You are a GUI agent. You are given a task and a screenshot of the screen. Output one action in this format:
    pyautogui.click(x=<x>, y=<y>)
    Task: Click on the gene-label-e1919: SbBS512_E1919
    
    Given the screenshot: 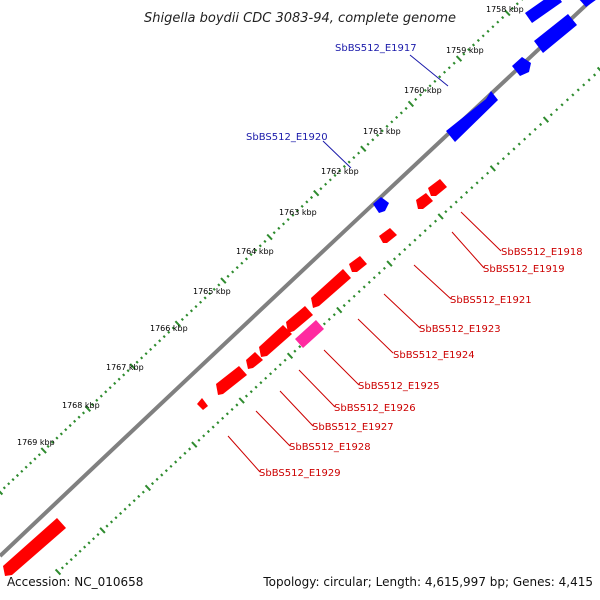 What is the action you would take?
    pyautogui.click(x=524, y=269)
    